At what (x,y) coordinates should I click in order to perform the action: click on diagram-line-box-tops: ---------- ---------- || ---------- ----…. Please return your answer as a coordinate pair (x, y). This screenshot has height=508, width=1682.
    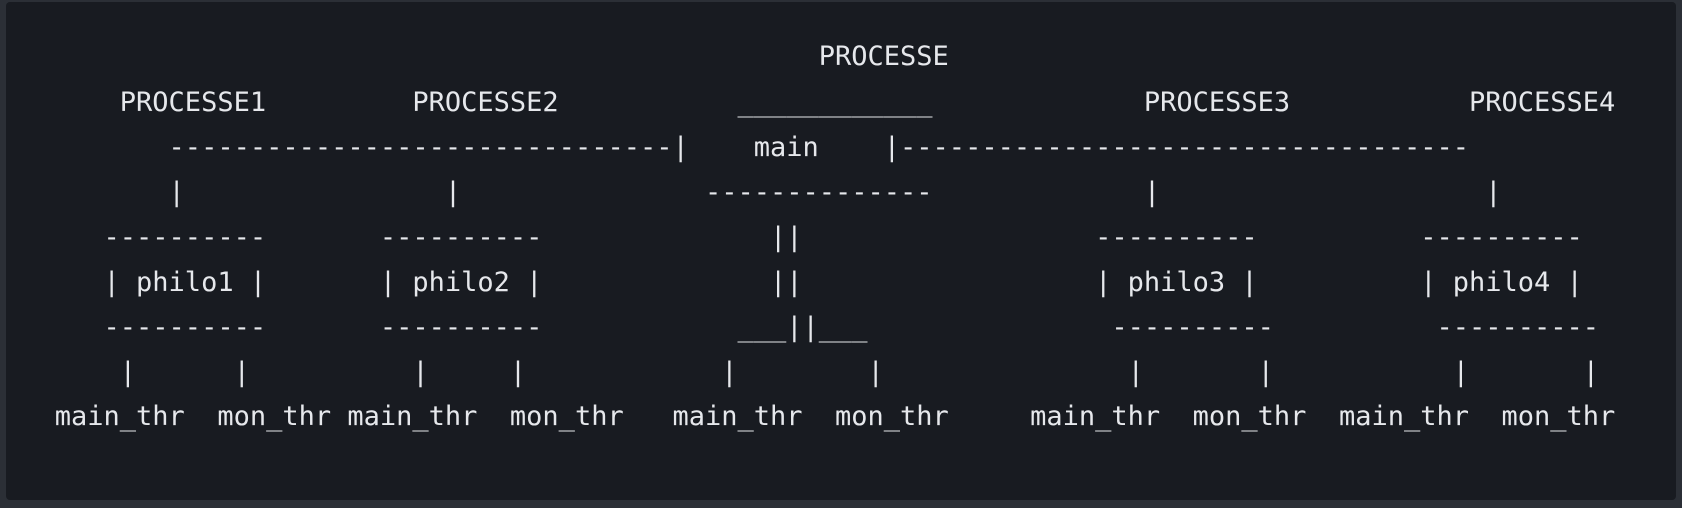
    Looking at the image, I should click on (794, 237).